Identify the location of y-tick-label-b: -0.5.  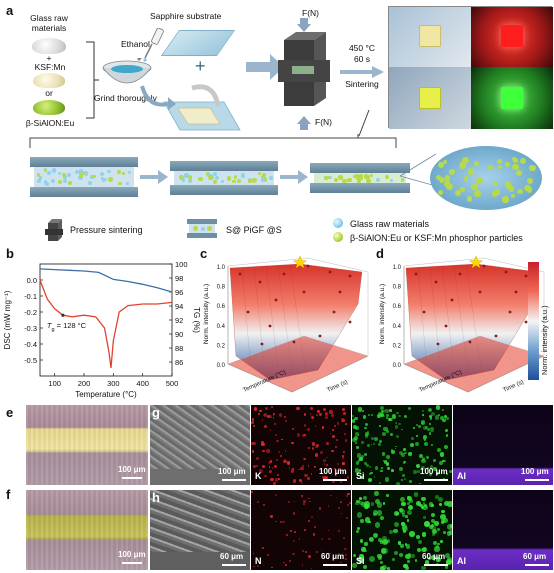
(30, 360).